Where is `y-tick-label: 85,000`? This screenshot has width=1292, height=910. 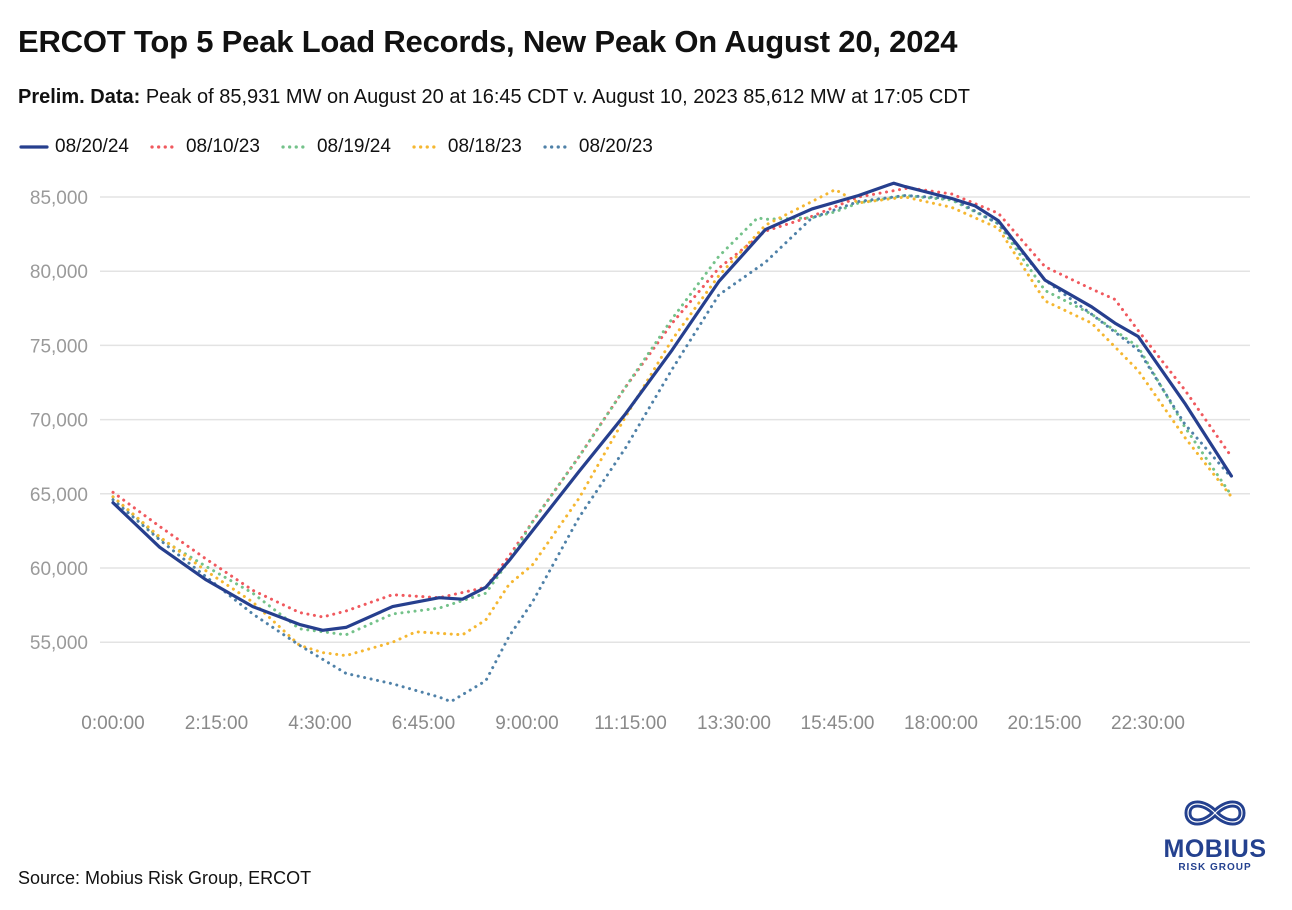 y-tick-label: 85,000 is located at coordinates (59, 198).